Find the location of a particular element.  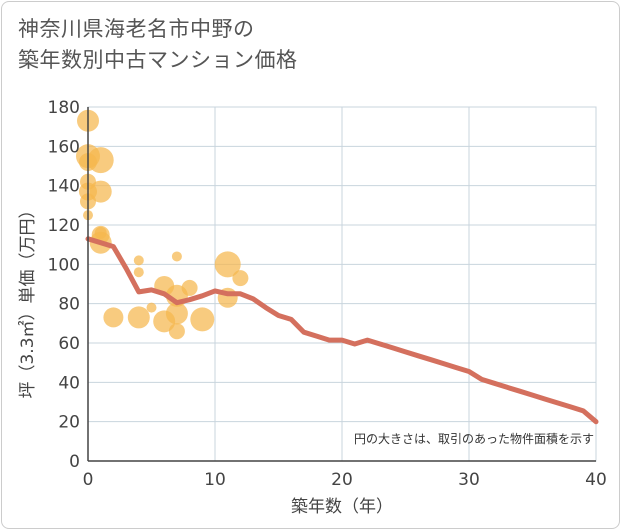

bubble-layer is located at coordinates (162, 224).